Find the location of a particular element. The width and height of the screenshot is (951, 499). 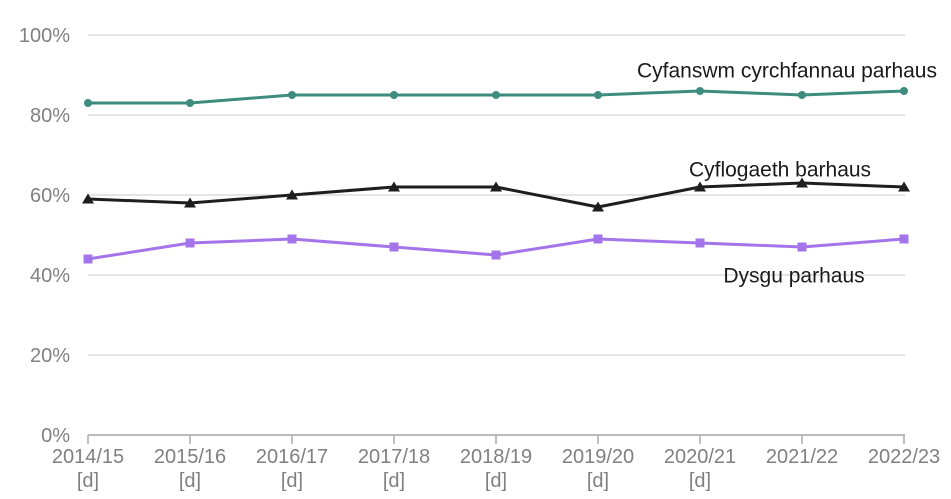

series-label-cyfanswm-cyrchfannau-parhaus: Cyfanswm cyrchfannau parhaus is located at coordinates (787, 71).